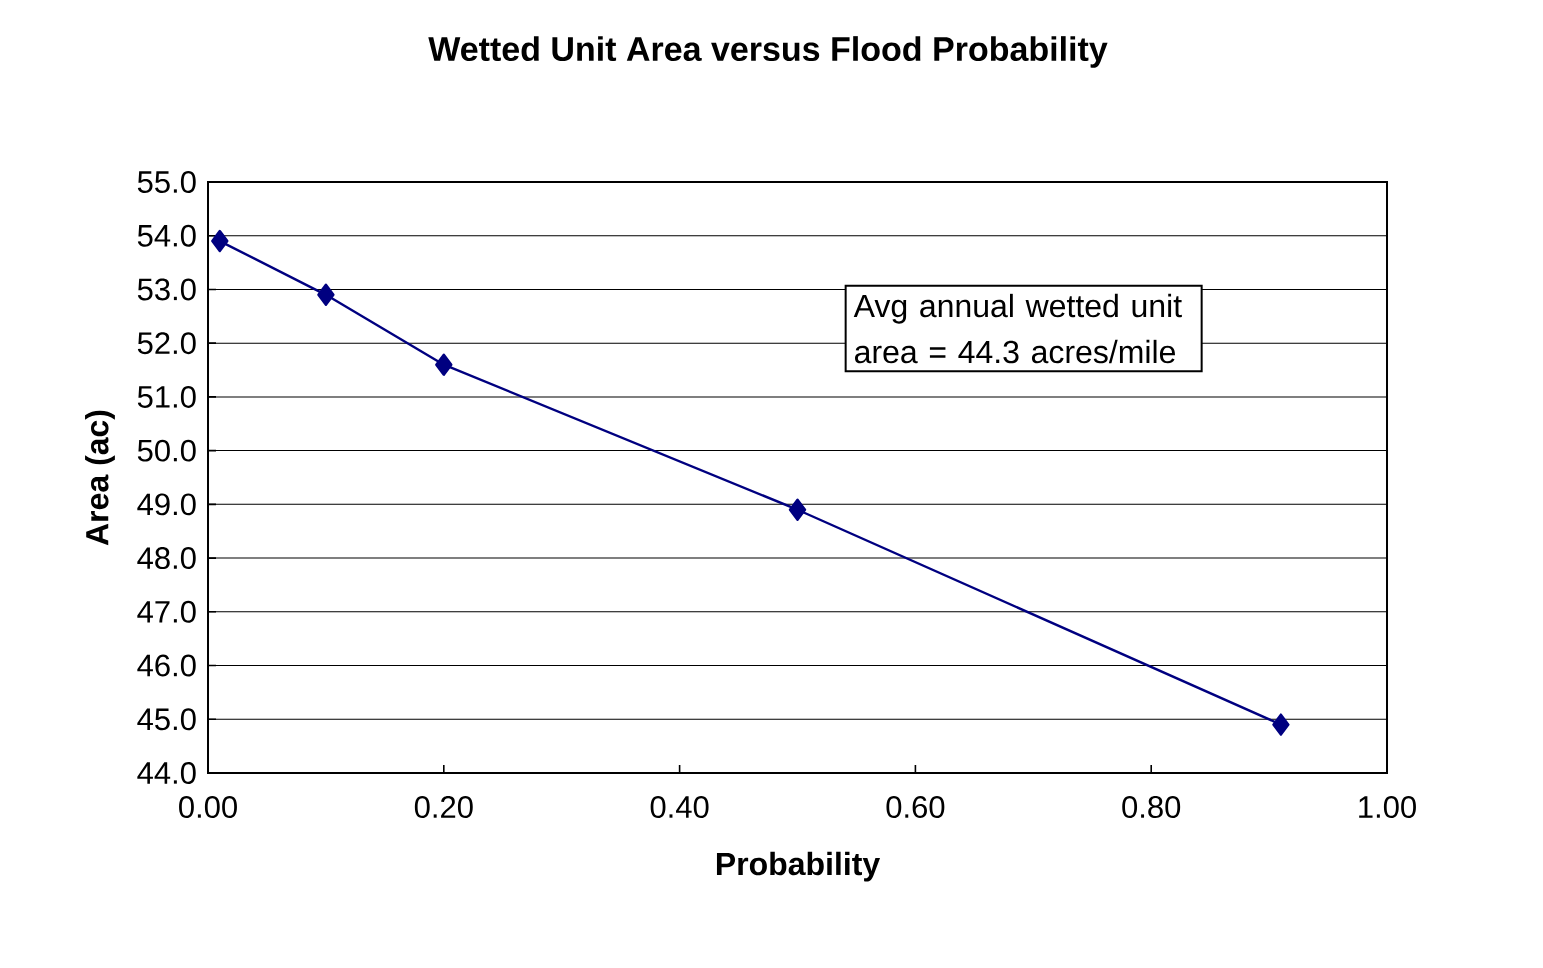  Describe the element at coordinates (679, 807) in the screenshot. I see `x-tick-label: 0.40` at that location.